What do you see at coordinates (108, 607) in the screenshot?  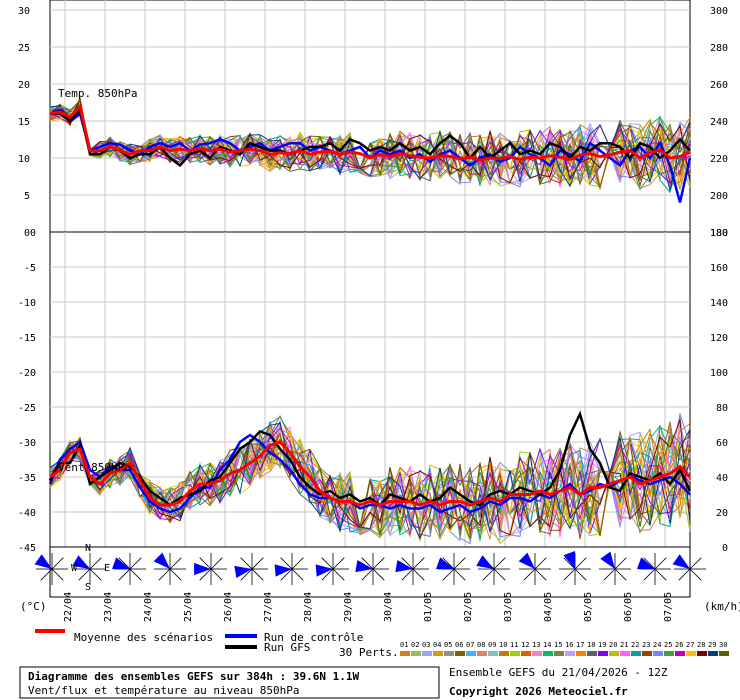 I see `x-date-label: 23/04` at bounding box center [108, 607].